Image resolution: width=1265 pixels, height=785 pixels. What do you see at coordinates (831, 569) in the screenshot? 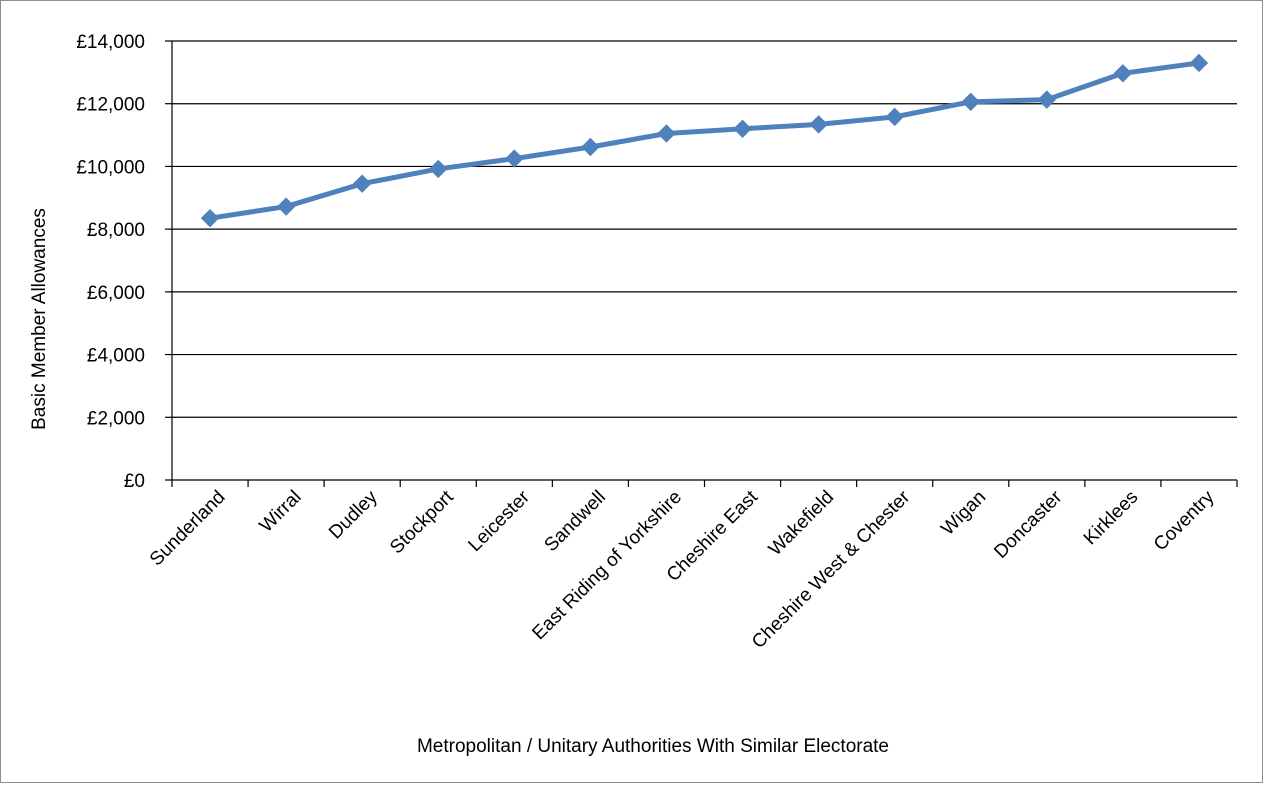
I see `x-tick-label: Cheshire West & Chester` at bounding box center [831, 569].